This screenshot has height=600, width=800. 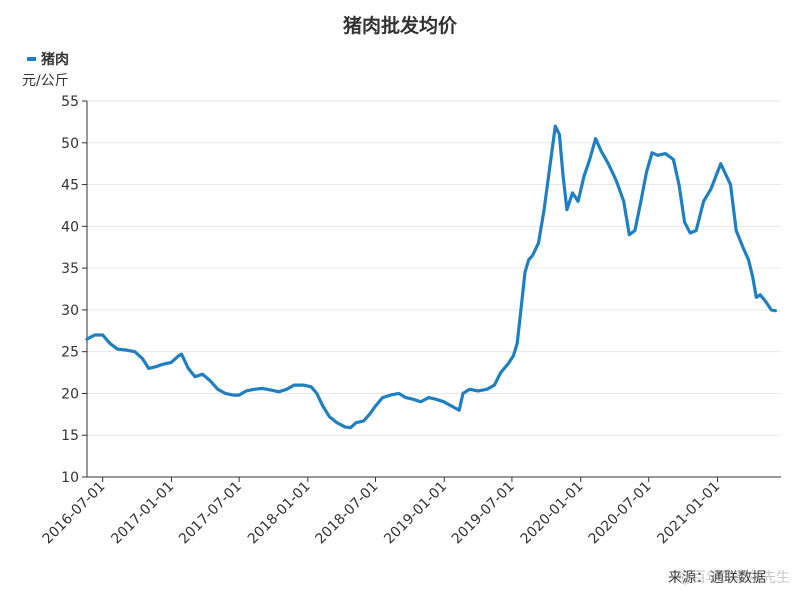 What do you see at coordinates (74, 513) in the screenshot?
I see `x-tick-label: 2016-07-01` at bounding box center [74, 513].